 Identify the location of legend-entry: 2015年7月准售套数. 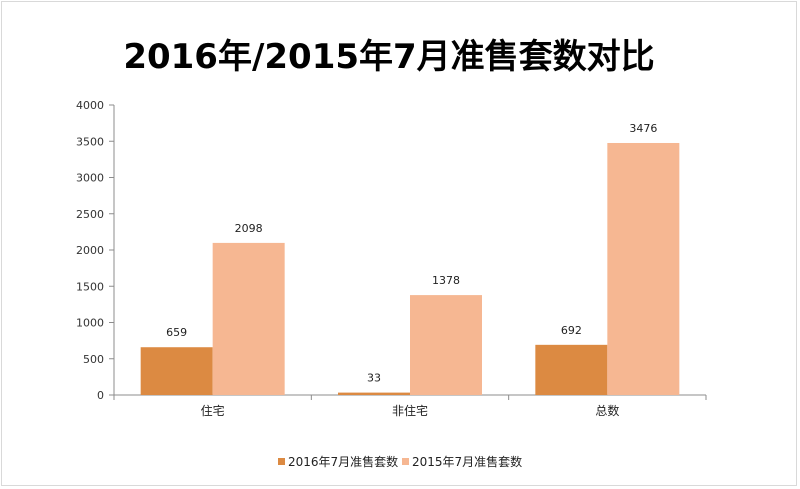
(467, 461).